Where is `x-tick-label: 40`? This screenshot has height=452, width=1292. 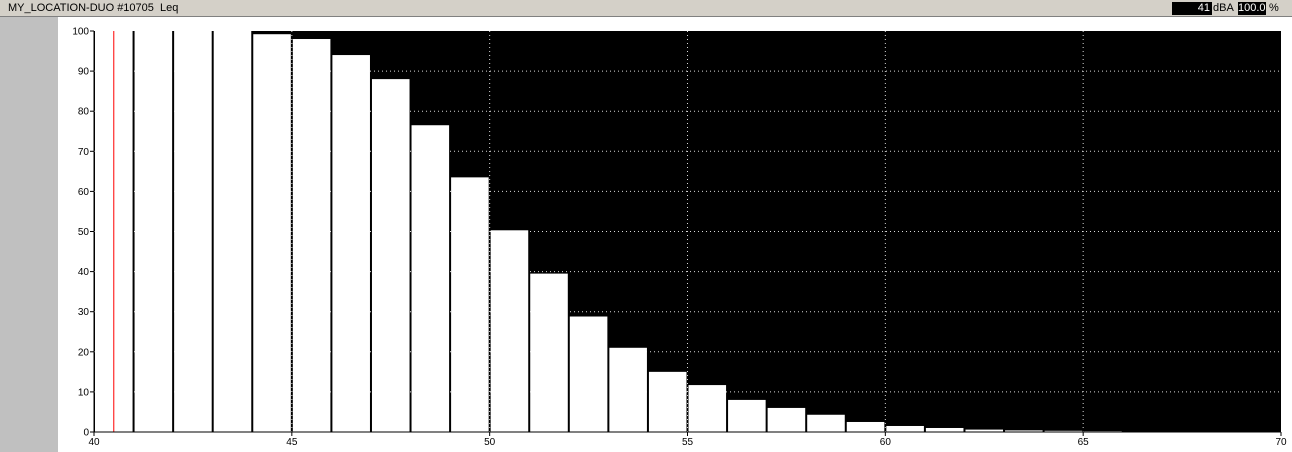
x-tick-label: 40 is located at coordinates (94, 442).